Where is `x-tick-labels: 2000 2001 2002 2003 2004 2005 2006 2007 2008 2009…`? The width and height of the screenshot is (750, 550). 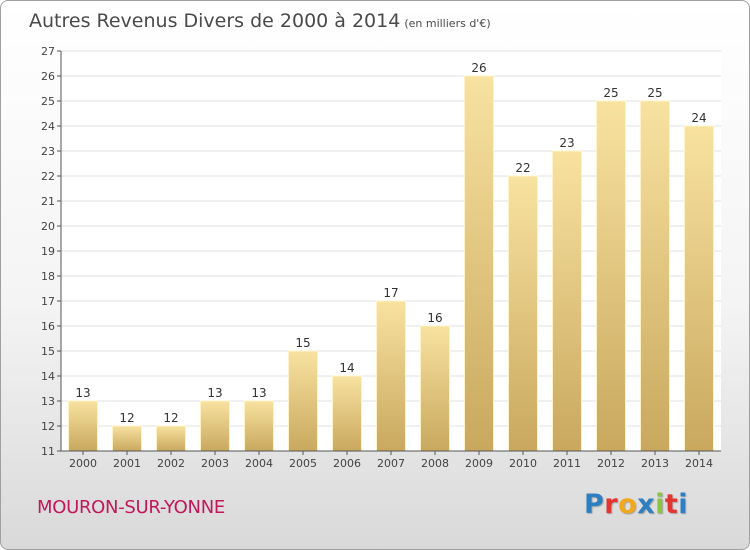 x-tick-labels: 2000 2001 2002 2003 2004 2005 2006 2007 2008 2009… is located at coordinates (391, 463).